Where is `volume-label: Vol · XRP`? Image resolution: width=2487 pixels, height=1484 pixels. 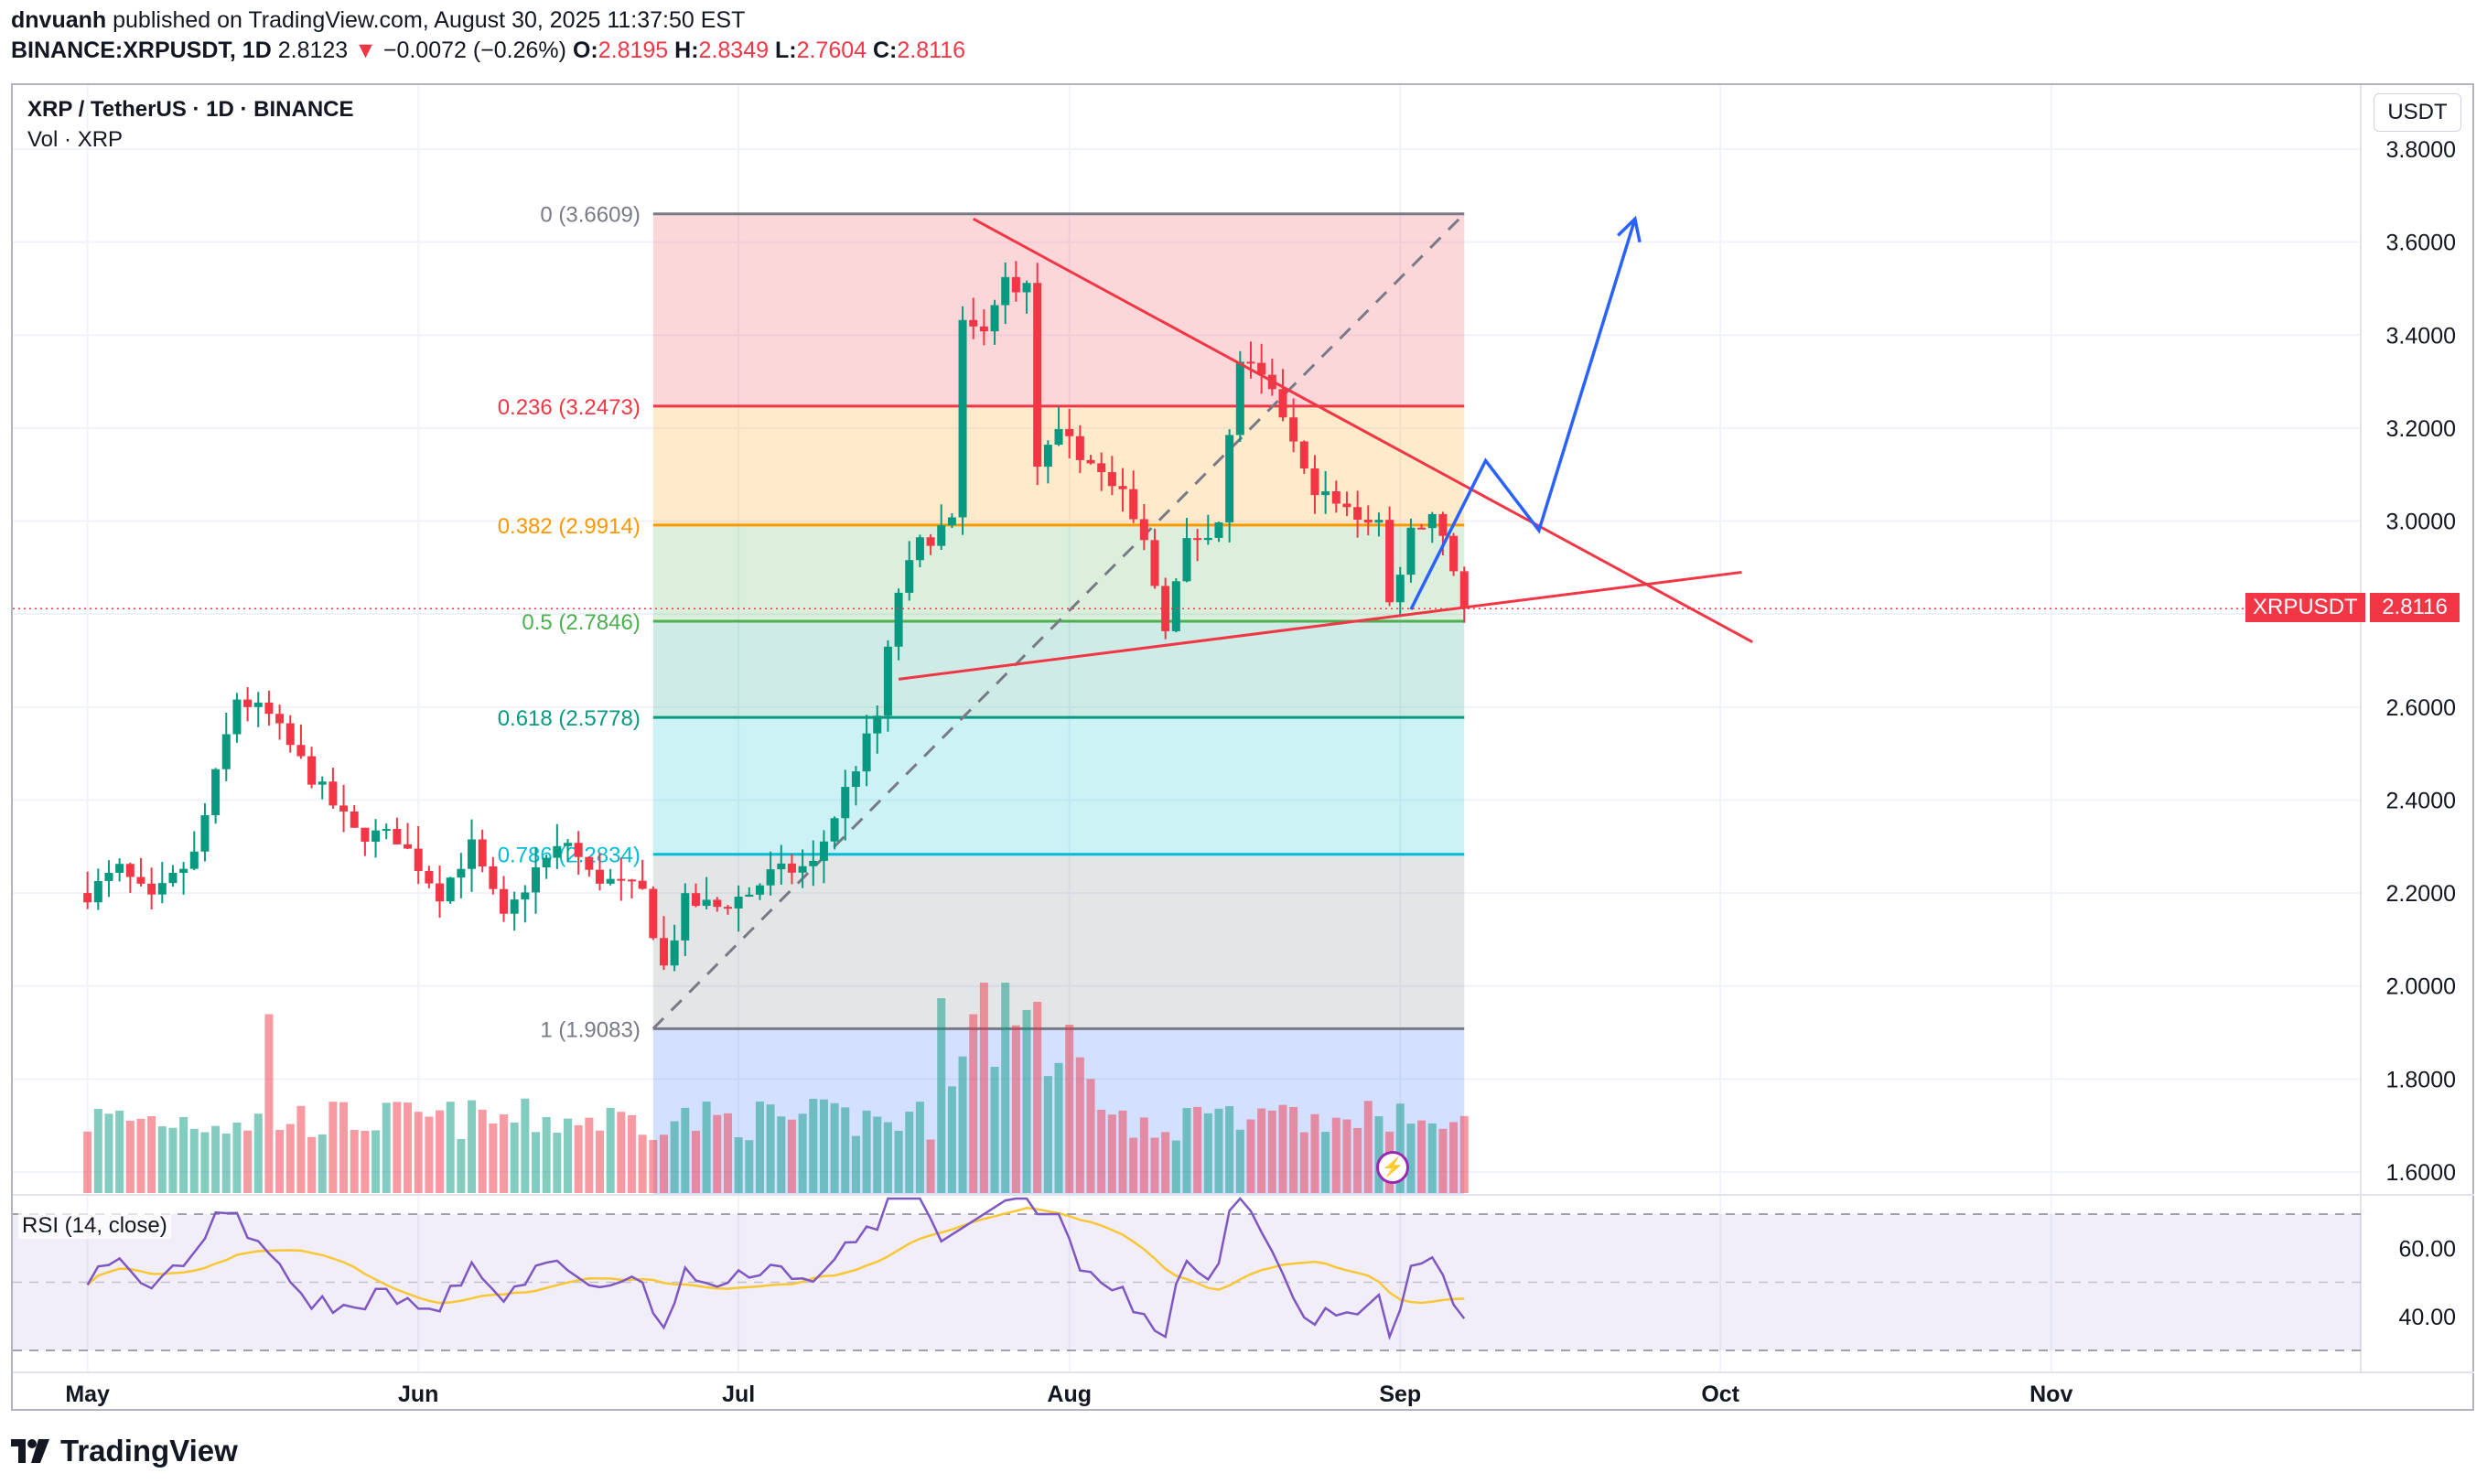
volume-label: Vol · XRP is located at coordinates (75, 139).